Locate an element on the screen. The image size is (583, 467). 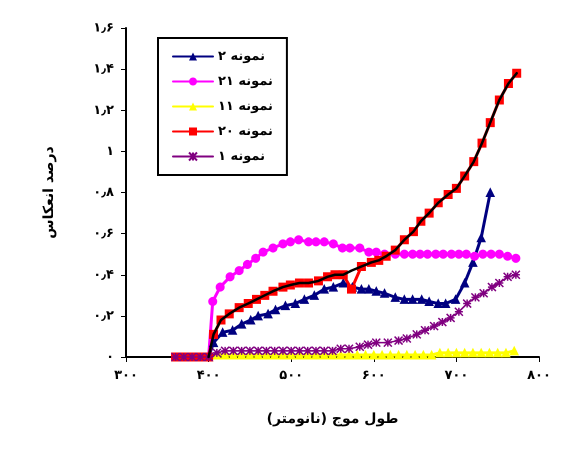
legend-label: نمونه ۲۰ is located at coordinates (245, 131).